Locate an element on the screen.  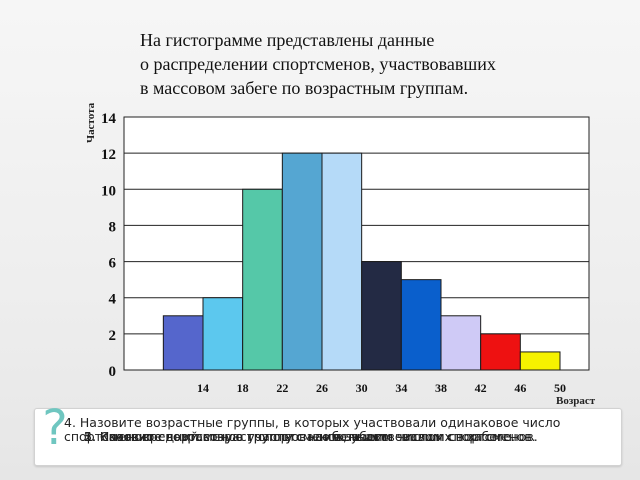
question-box is located at coordinates (328, 437).